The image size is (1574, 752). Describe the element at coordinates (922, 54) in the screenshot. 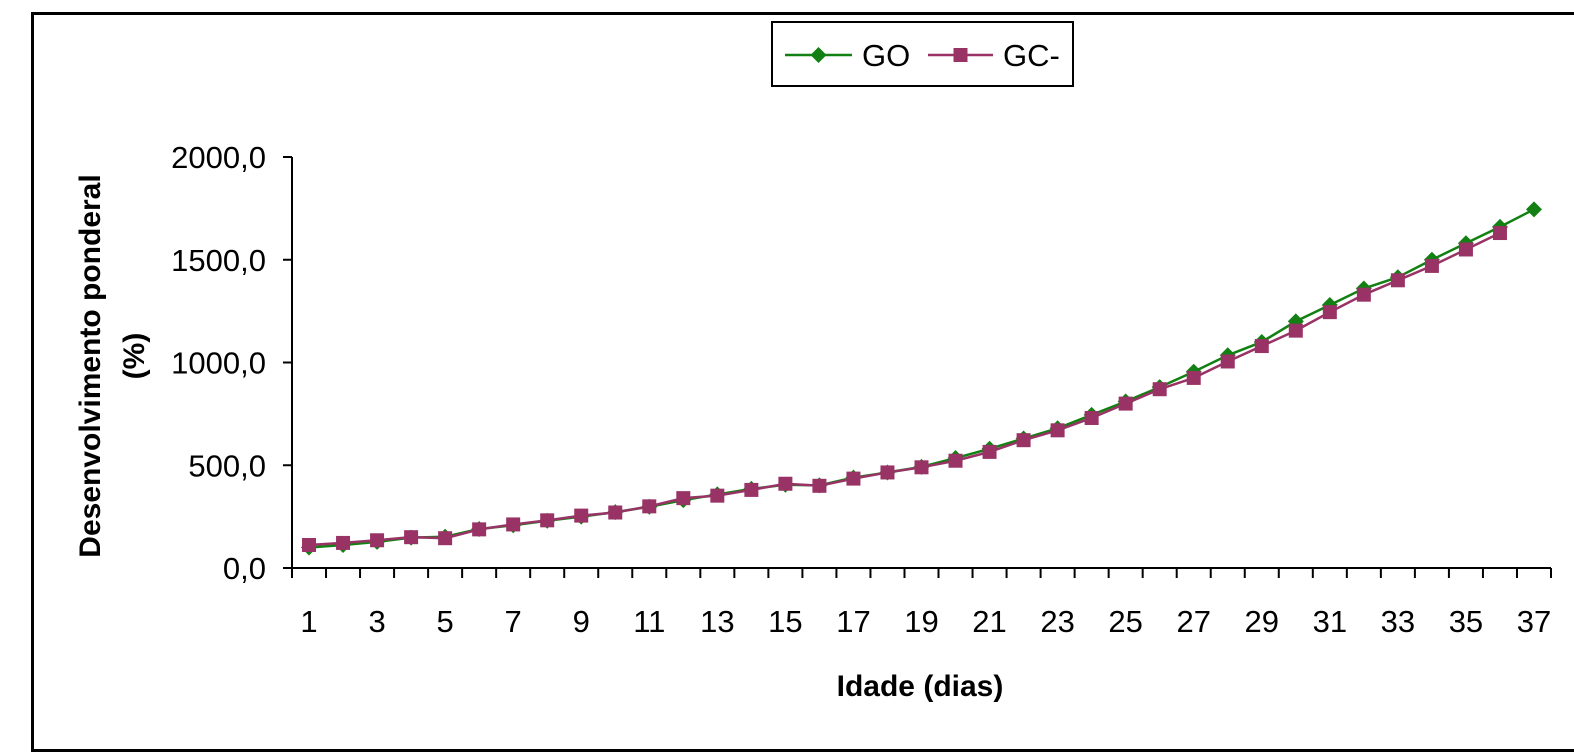

I see `legend: GO GC-` at that location.